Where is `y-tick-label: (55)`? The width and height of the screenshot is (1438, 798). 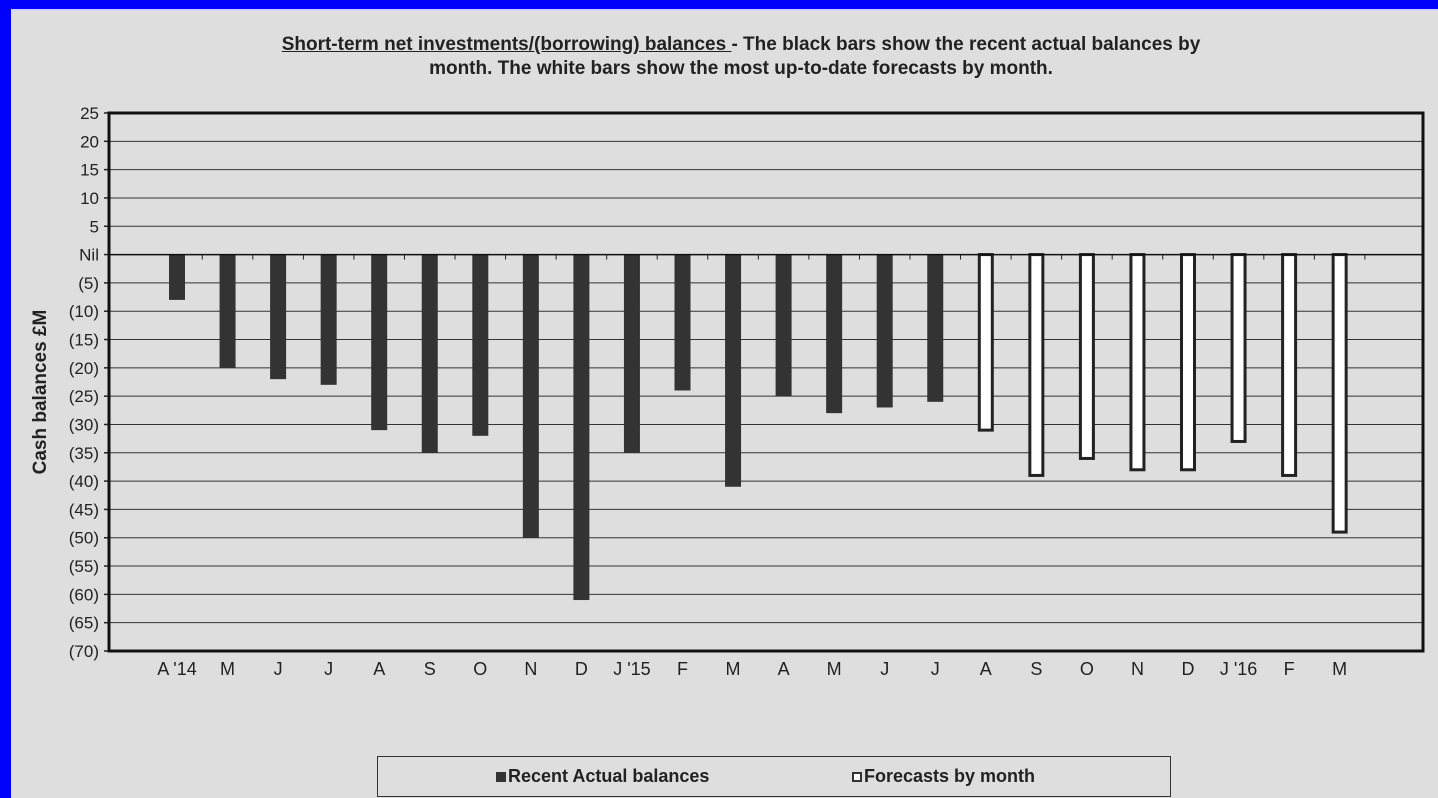
y-tick-label: (55) is located at coordinates (84, 566).